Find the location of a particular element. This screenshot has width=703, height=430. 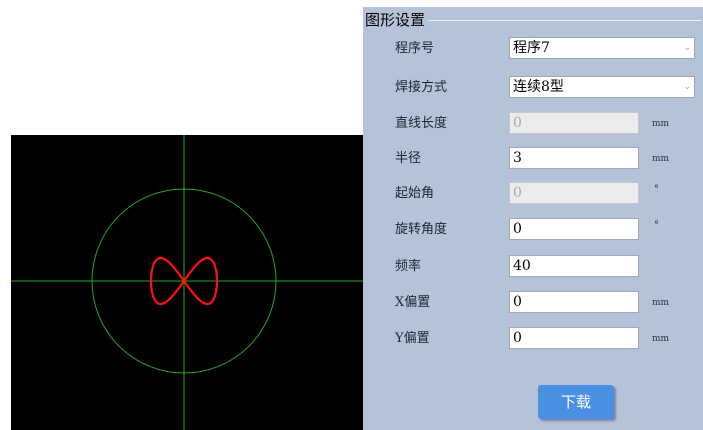

program-number-select: 程序7 ⌄ is located at coordinates (602, 48).